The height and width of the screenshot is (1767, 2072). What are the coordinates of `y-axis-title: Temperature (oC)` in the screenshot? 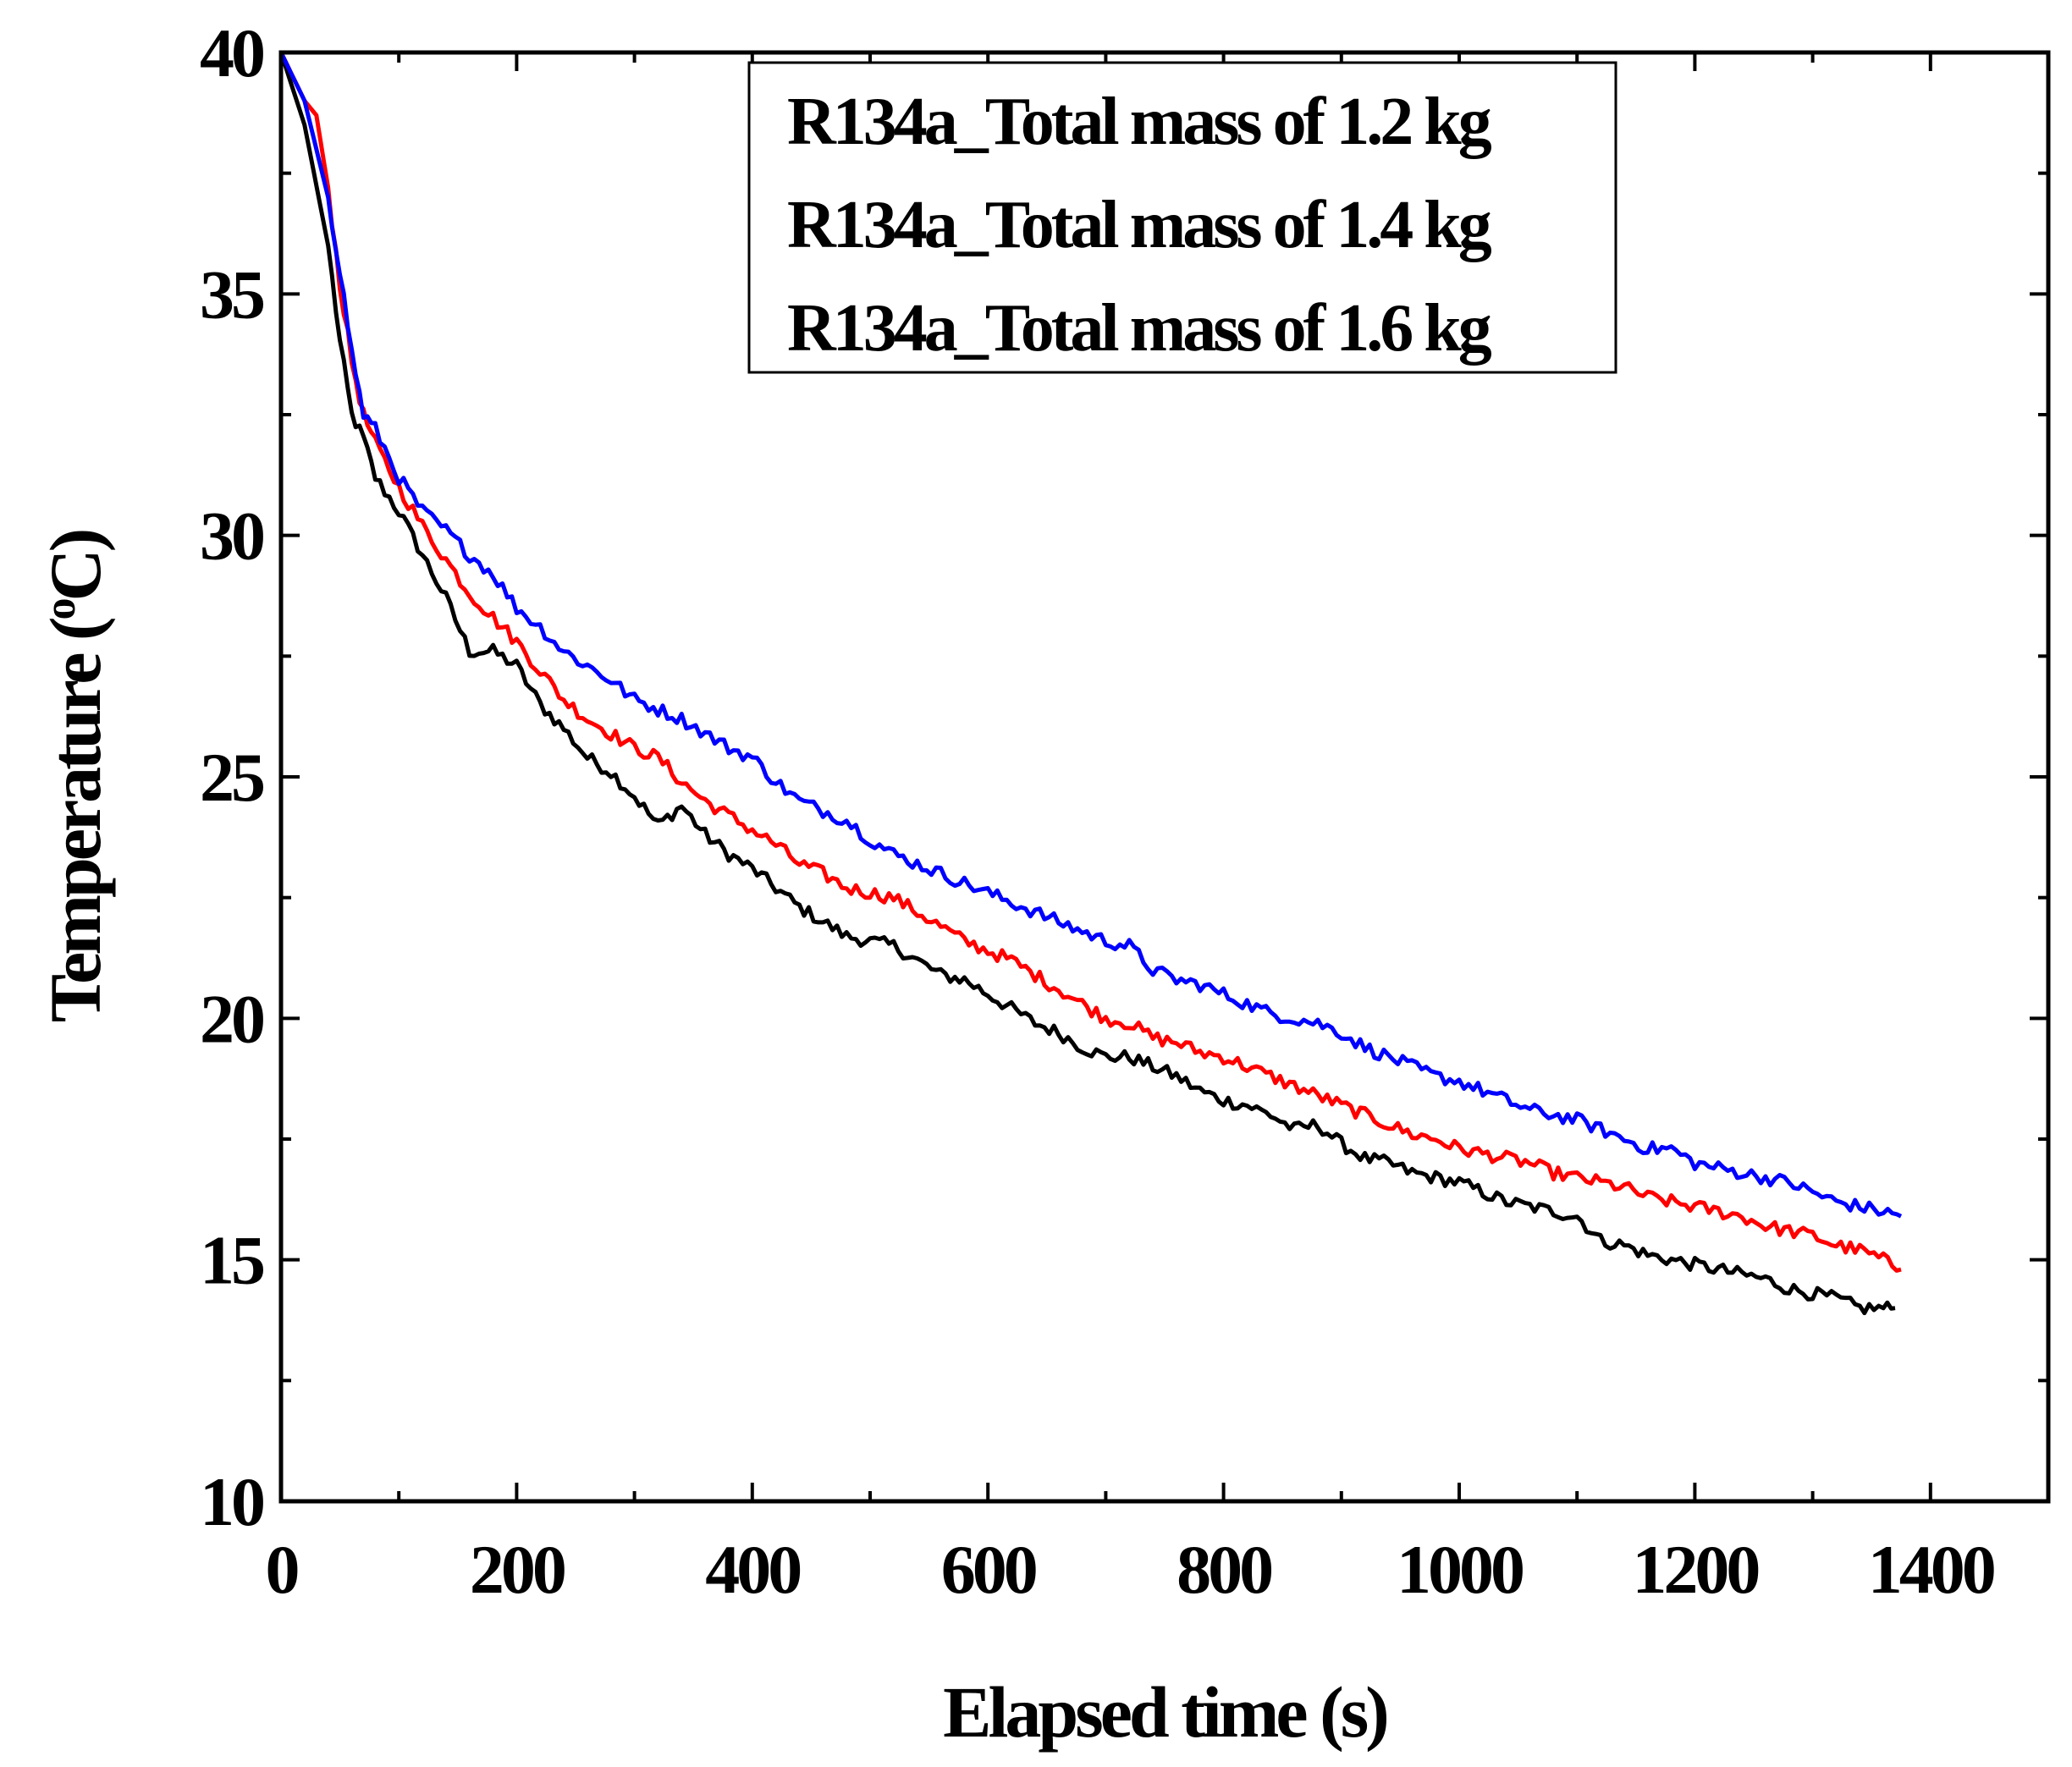 It's located at (75, 776).